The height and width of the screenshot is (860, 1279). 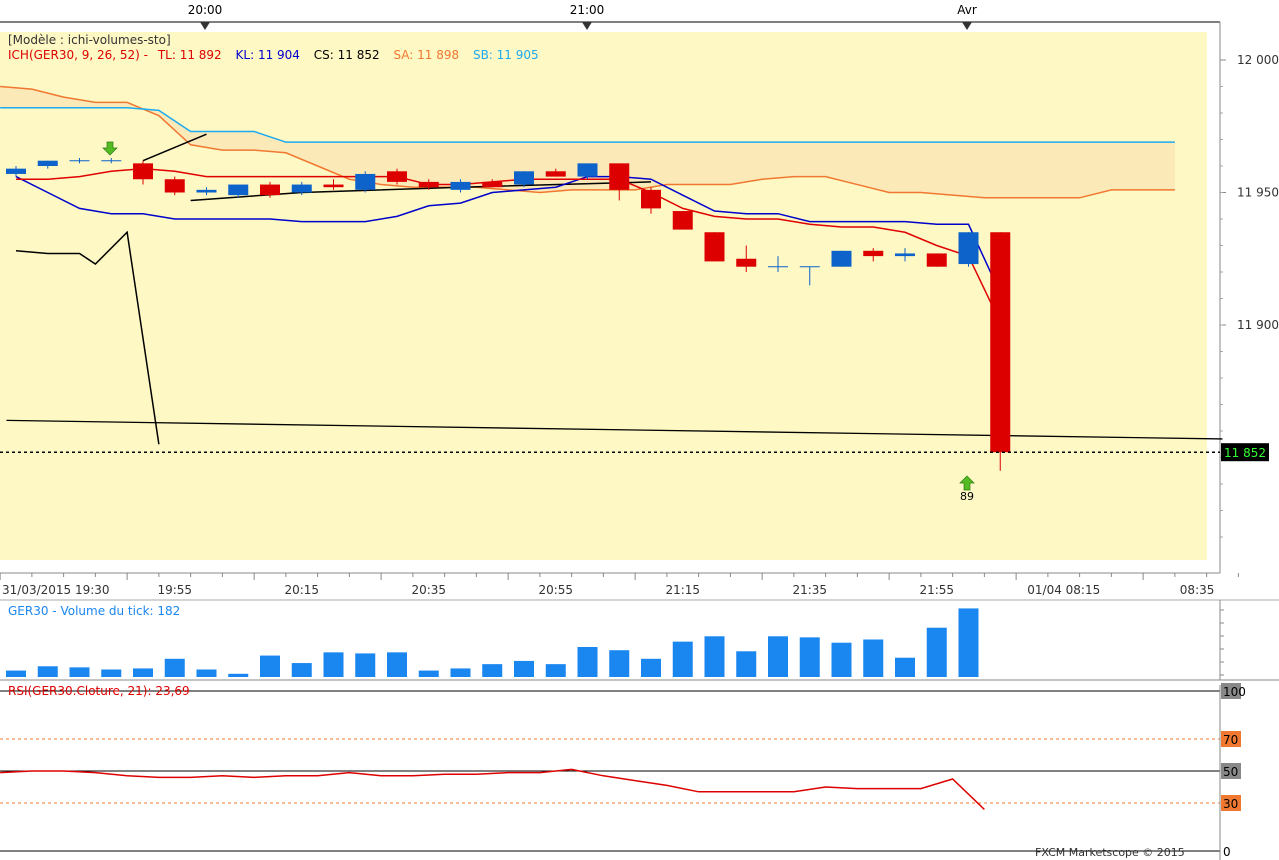 What do you see at coordinates (508, 234) in the screenshot?
I see `kijun-sen-line` at bounding box center [508, 234].